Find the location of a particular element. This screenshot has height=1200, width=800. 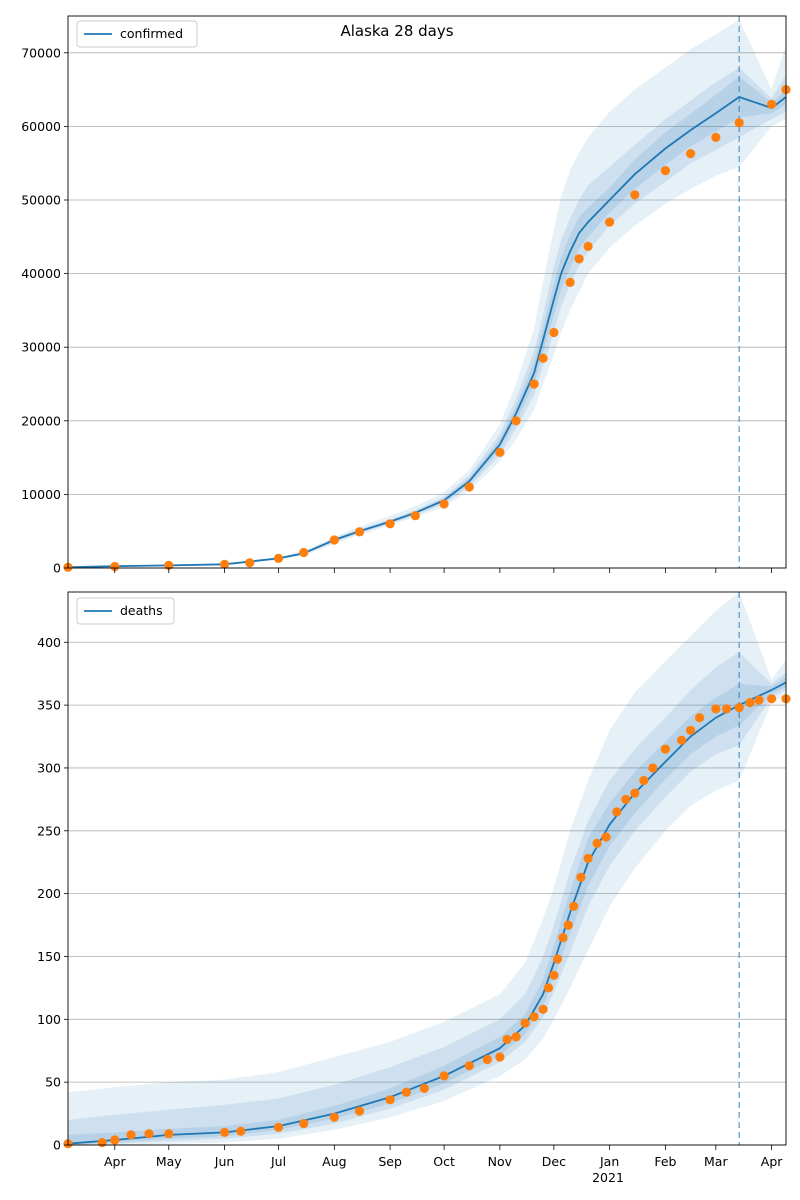

y-tick-label-deaths: 50 is located at coordinates (53, 1082).